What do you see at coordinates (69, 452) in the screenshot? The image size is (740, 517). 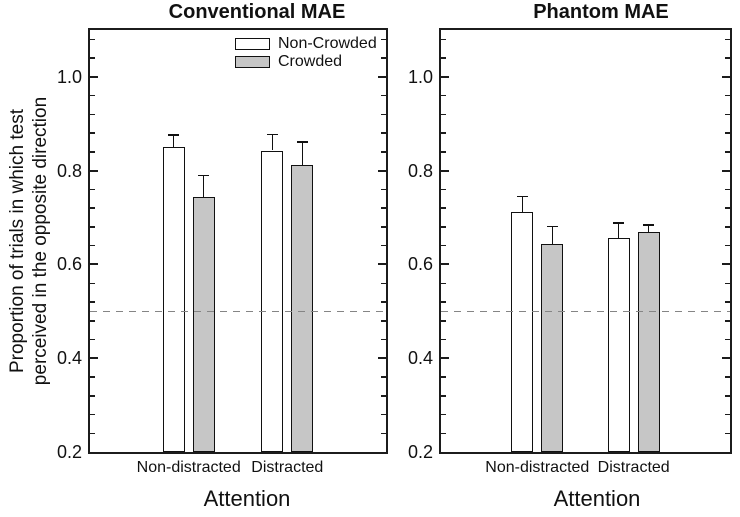 I see `y-tick-label: 0.2` at bounding box center [69, 452].